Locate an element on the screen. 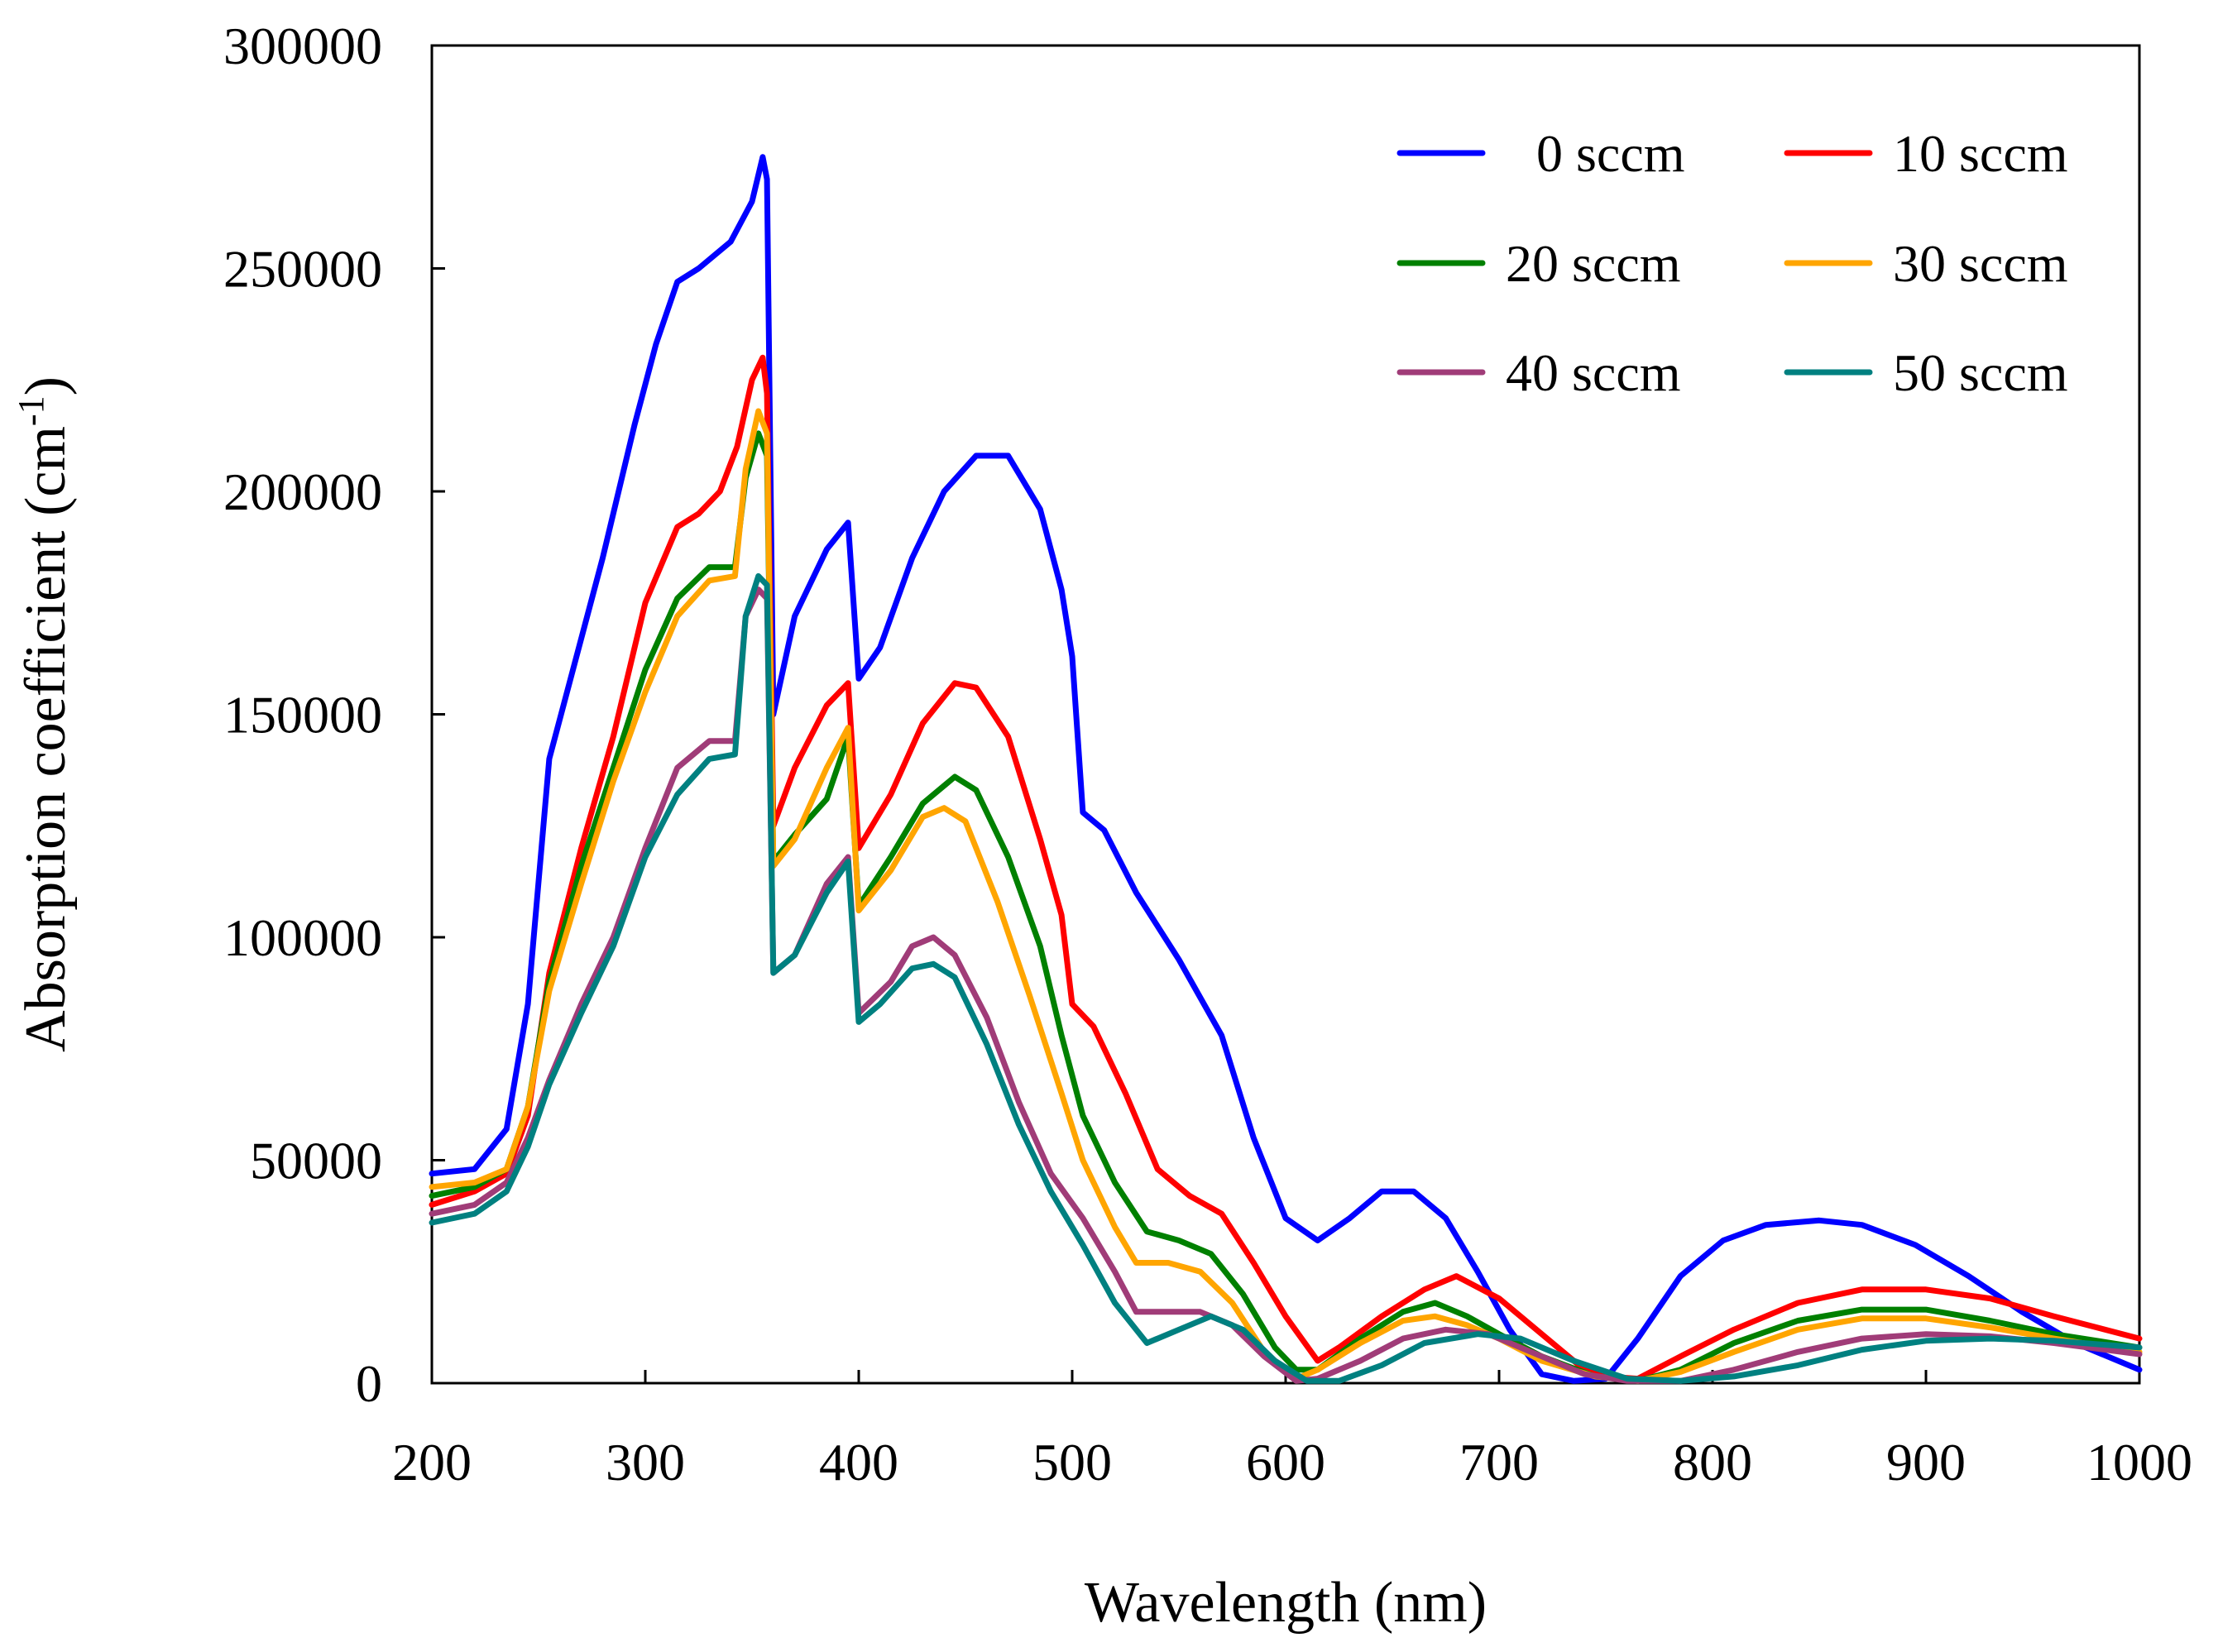 This screenshot has width=2218, height=1652. legend-label: 50 sccm is located at coordinates (1980, 372).